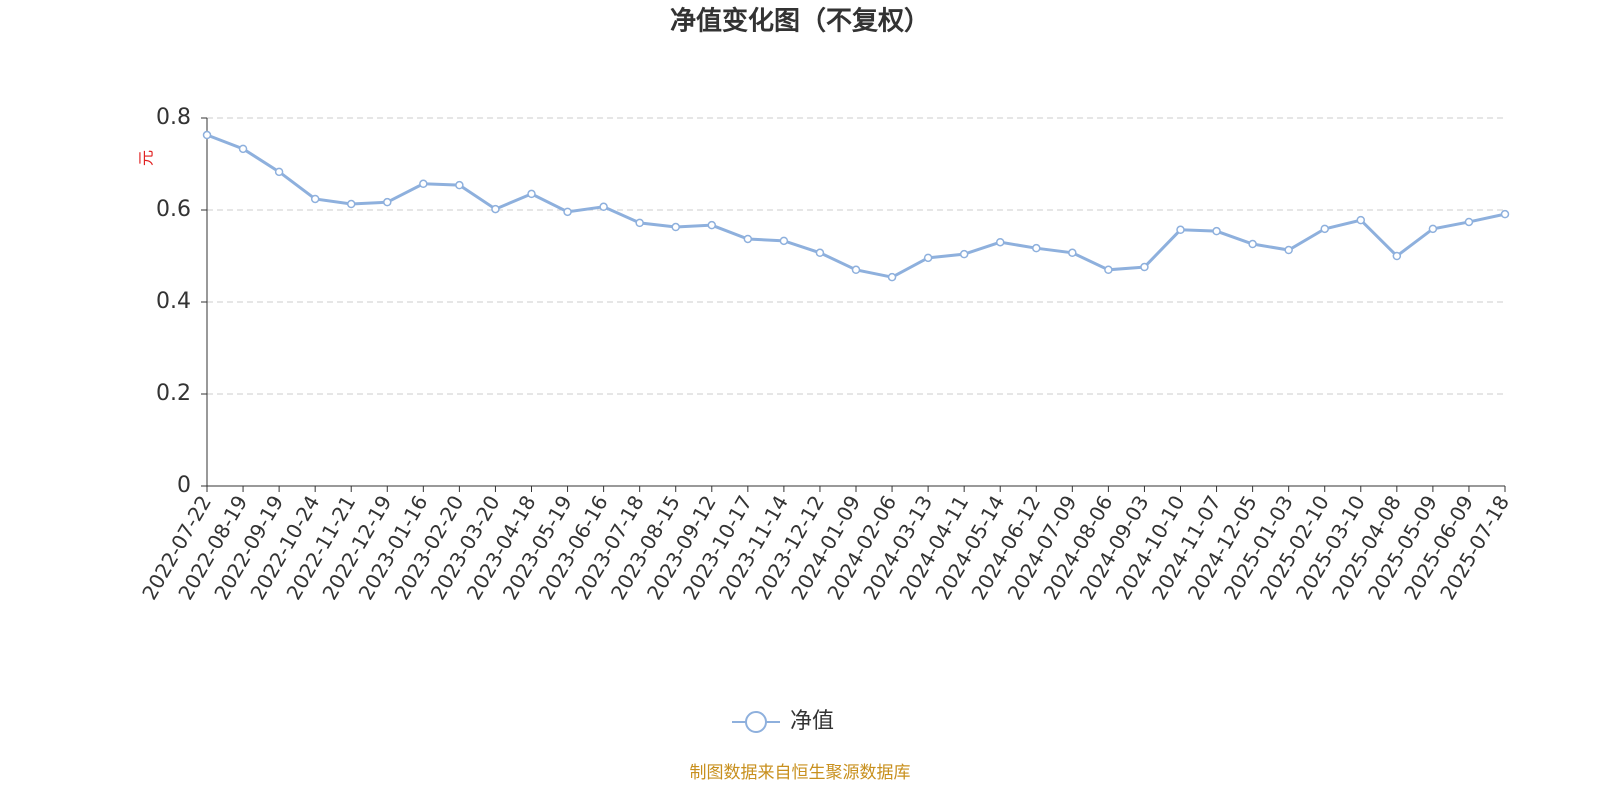 This screenshot has width=1600, height=804. I want to click on series-line, so click(856, 206).